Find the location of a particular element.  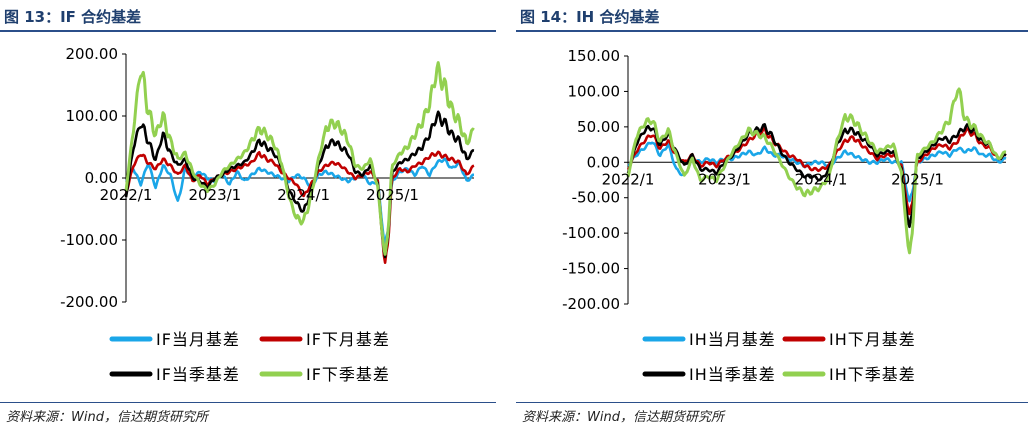

legend-label: IF下月基差 is located at coordinates (348, 339).